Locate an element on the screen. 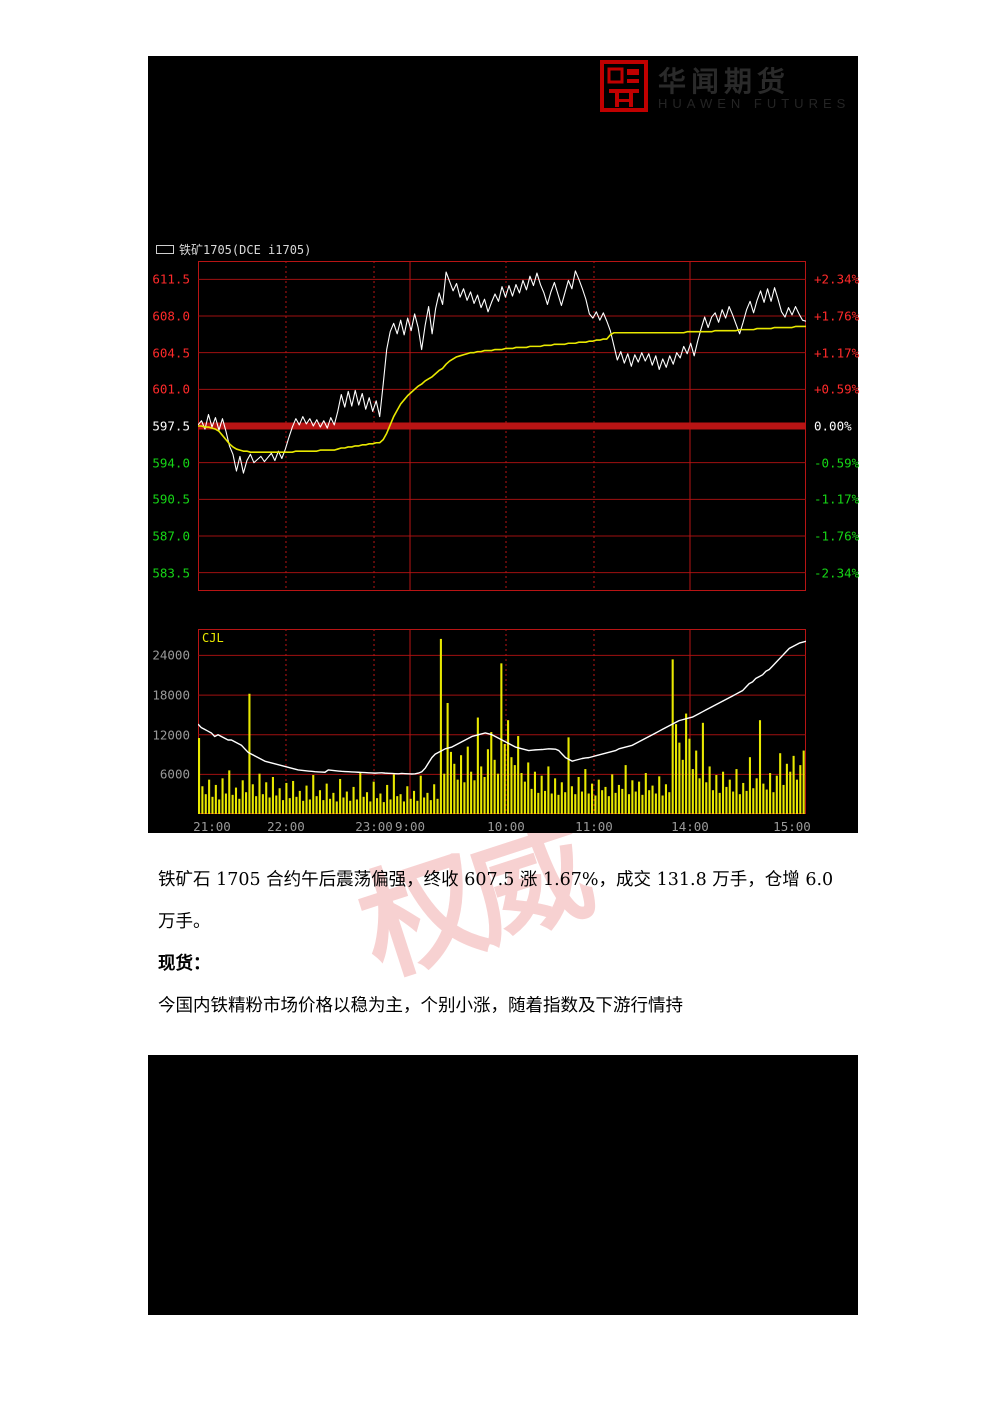 The image size is (992, 1403). percent-tick-label: +0.59% is located at coordinates (837, 389).